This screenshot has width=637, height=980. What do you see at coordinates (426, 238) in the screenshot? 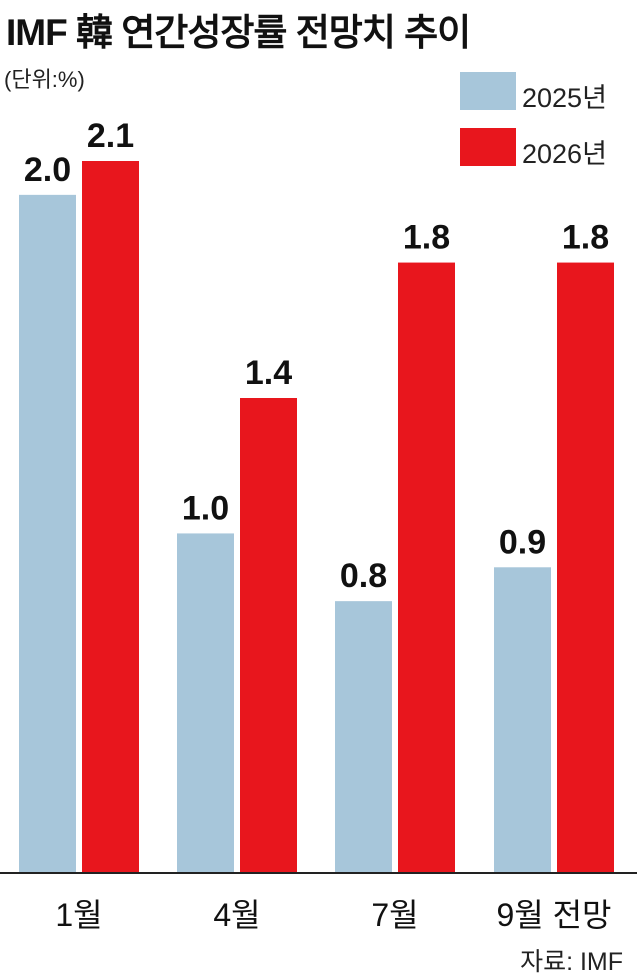
I see `value-label-2026-2: 1.8` at bounding box center [426, 238].